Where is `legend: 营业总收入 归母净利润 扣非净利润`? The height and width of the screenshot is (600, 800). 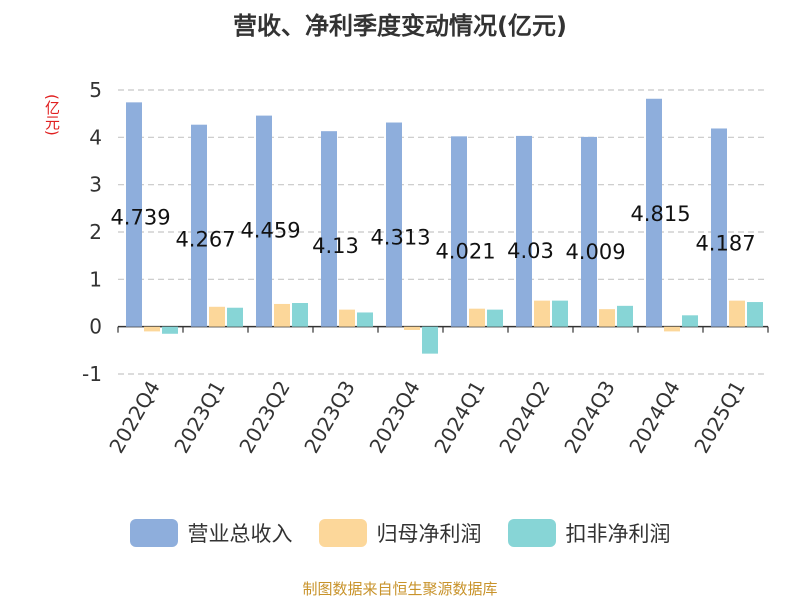 legend: 营业总收入 归母净利润 扣非净利润 is located at coordinates (400, 533).